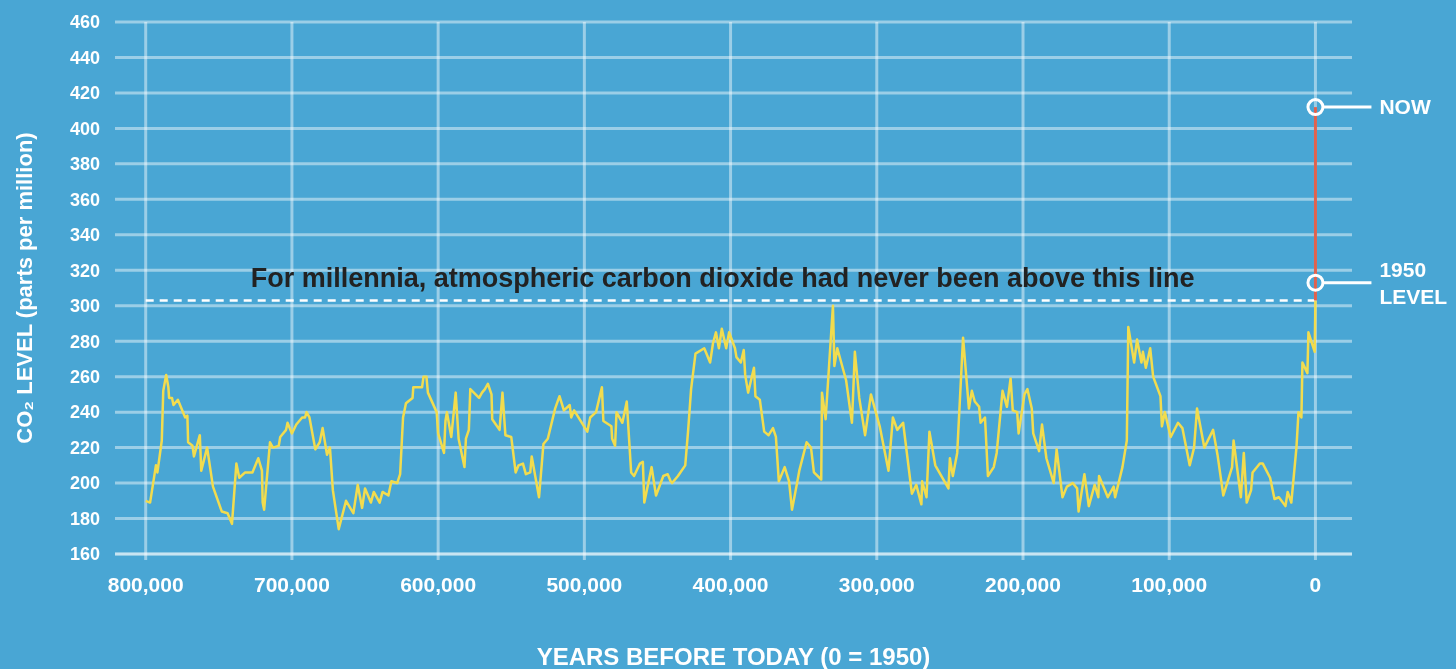 The width and height of the screenshot is (1456, 669). I want to click on y-axis-title: CO₂ LEVEL (parts per million), so click(24, 288).